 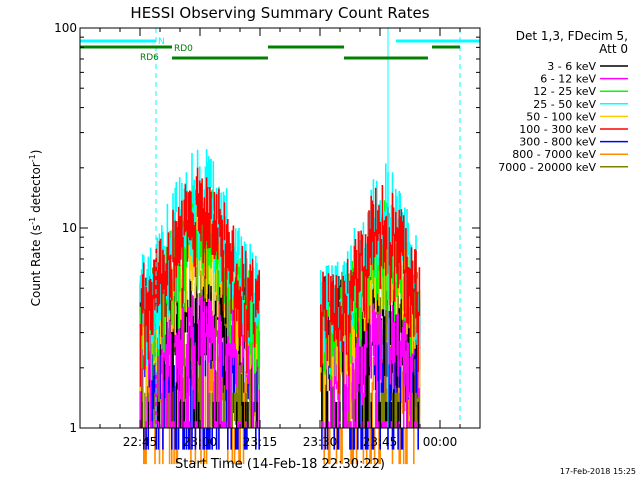 What do you see at coordinates (69, 228) in the screenshot?
I see `y-tick-label-10: 10` at bounding box center [69, 228].